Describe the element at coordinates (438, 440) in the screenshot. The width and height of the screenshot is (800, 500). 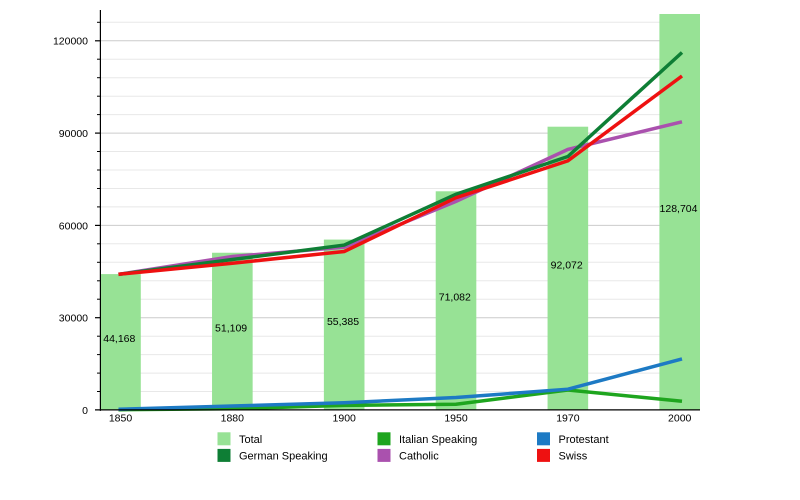
I see `svg-text: Italian Speaking` at that location.